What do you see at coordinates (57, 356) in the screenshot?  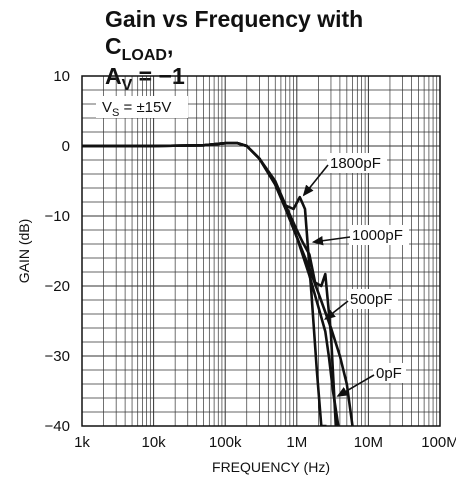 I see `y-tick-label: −30` at bounding box center [57, 356].